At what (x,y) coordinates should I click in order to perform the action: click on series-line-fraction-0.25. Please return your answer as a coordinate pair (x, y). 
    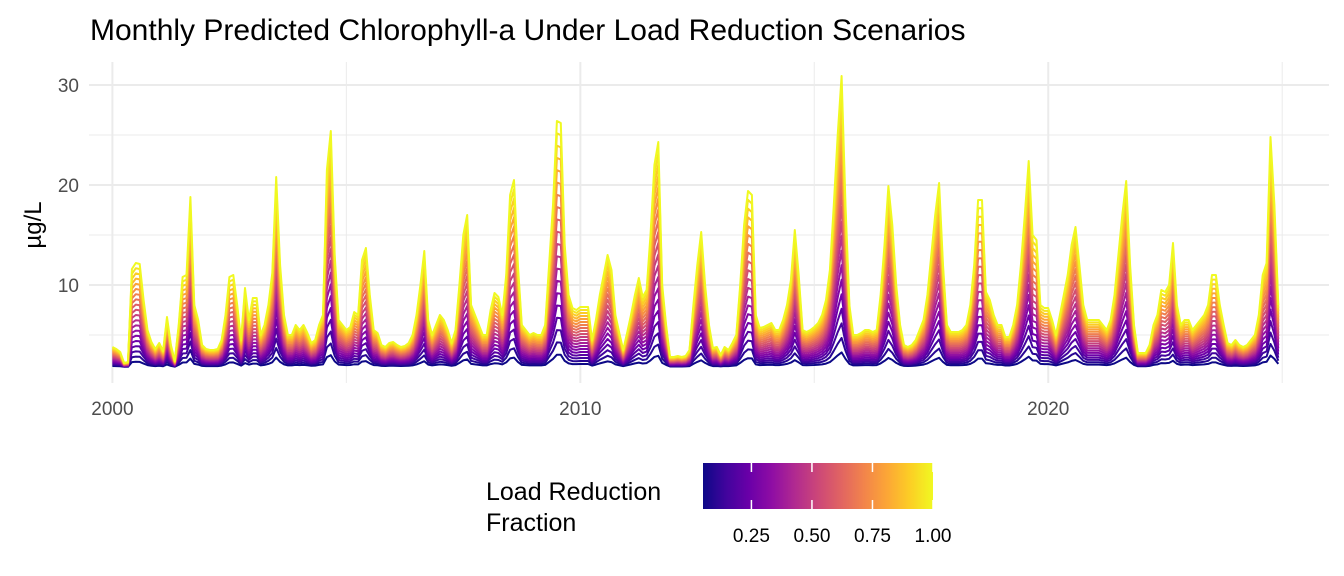
    Looking at the image, I should click on (696, 330).